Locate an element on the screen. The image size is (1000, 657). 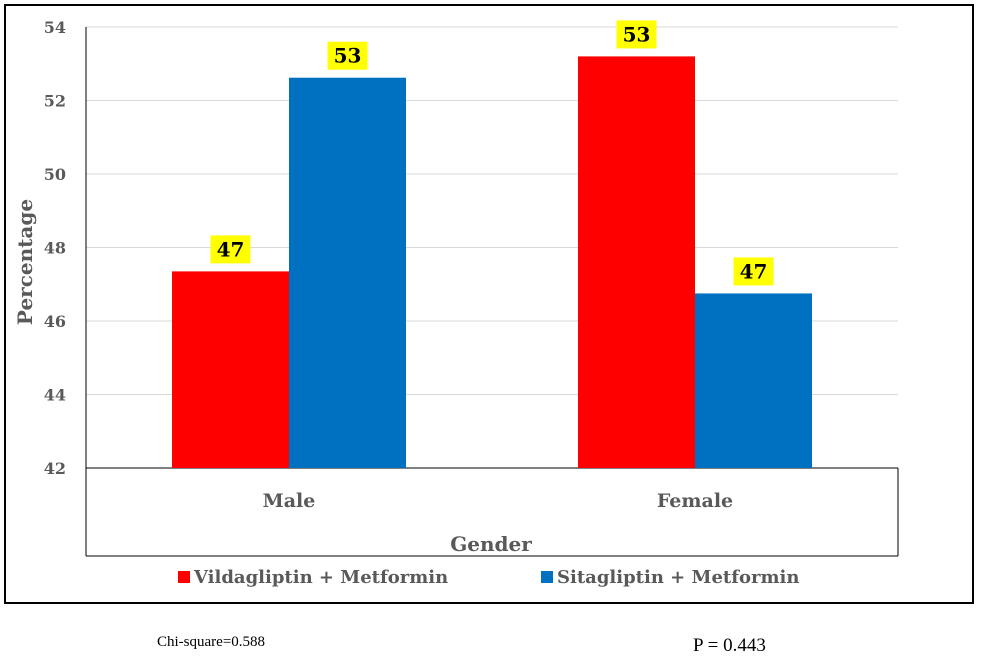
chi-square-text: Chi-square=0.588 is located at coordinates (211, 642).